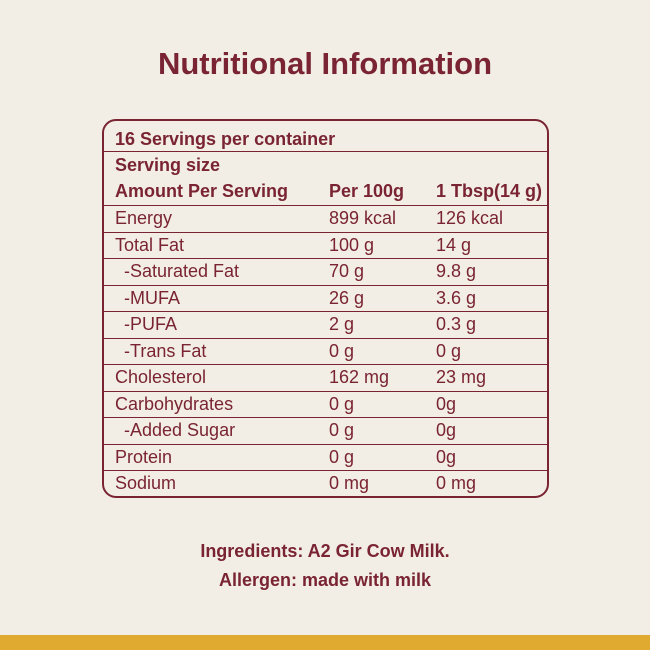 This screenshot has height=650, width=650. Describe the element at coordinates (456, 324) in the screenshot. I see `nutrient-value: 0.3 g` at that location.